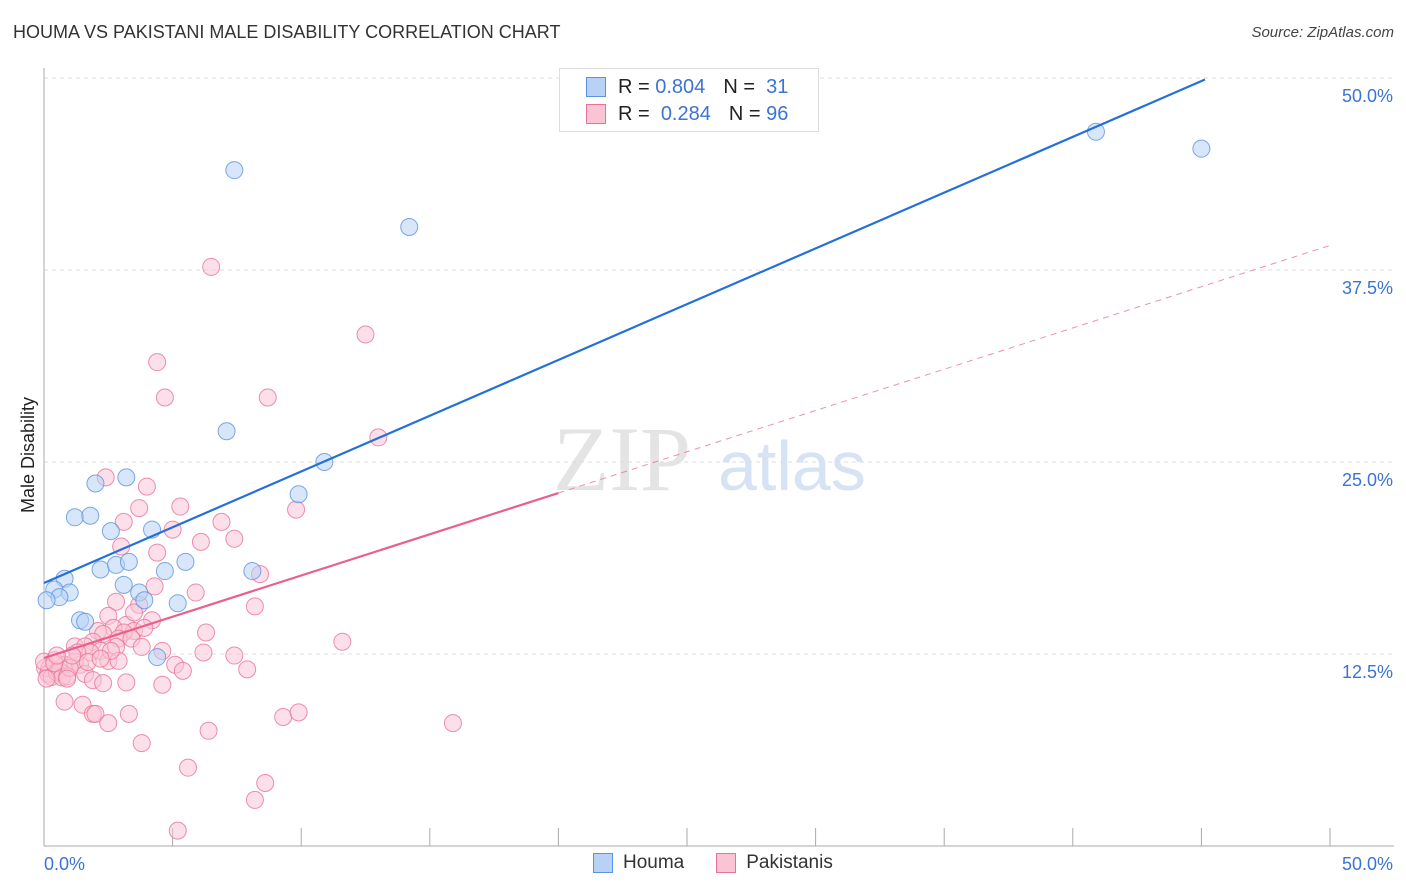 This screenshot has width=1406, height=892. What do you see at coordinates (1367, 672) in the screenshot?
I see `y-tick-label: 12.5%` at bounding box center [1367, 672].